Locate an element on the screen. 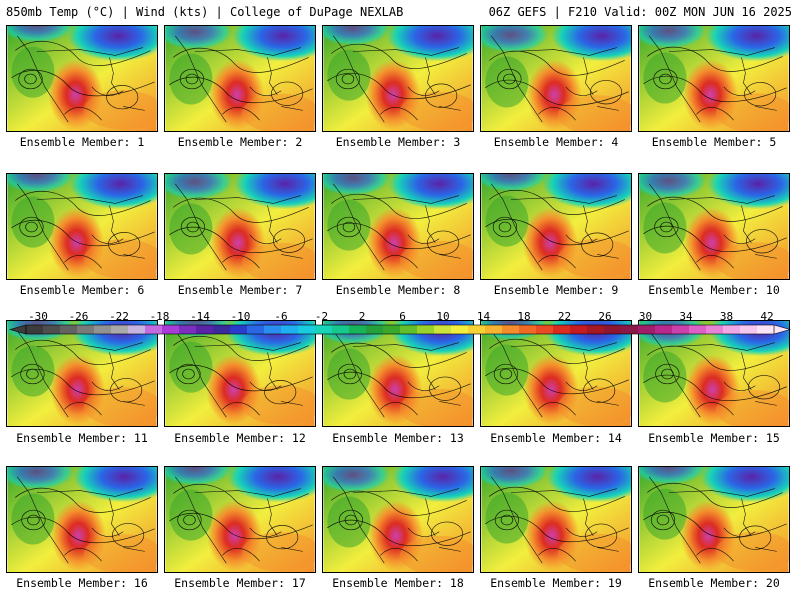 The height and width of the screenshot is (600, 800). ensemble-member-label: Ensemble Member: 13 is located at coordinates (398, 438).